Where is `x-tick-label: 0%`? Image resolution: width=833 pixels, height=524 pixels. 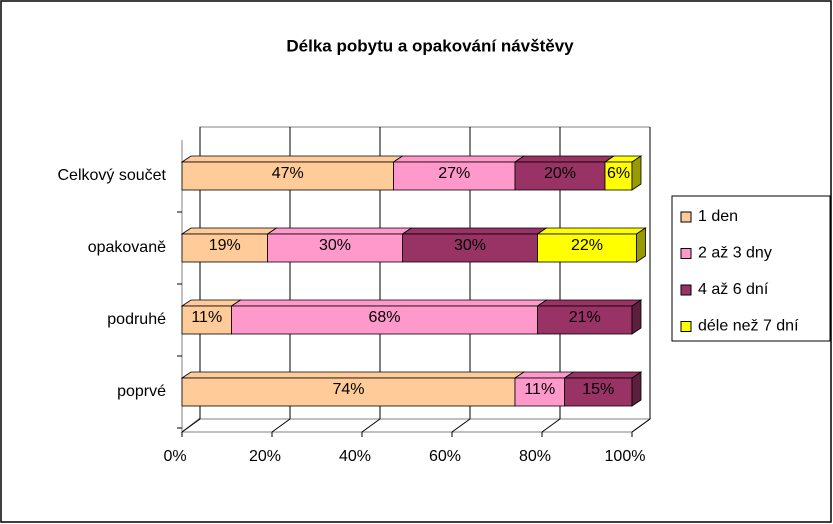
x-tick-label: 0% is located at coordinates (174, 456).